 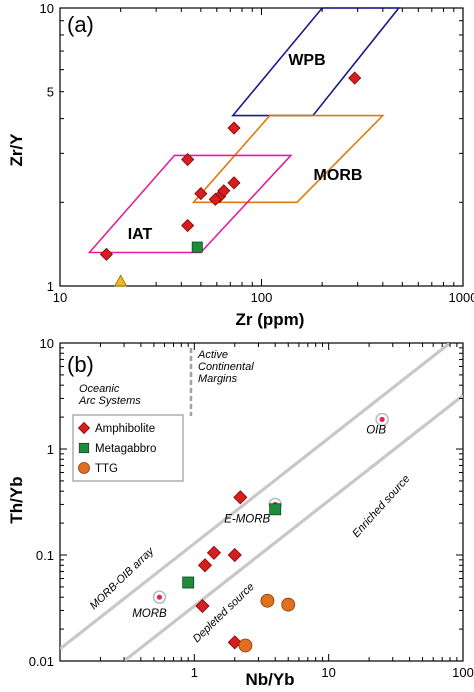 What do you see at coordinates (140, 234) in the screenshot?
I see `region-label: IAT` at bounding box center [140, 234].